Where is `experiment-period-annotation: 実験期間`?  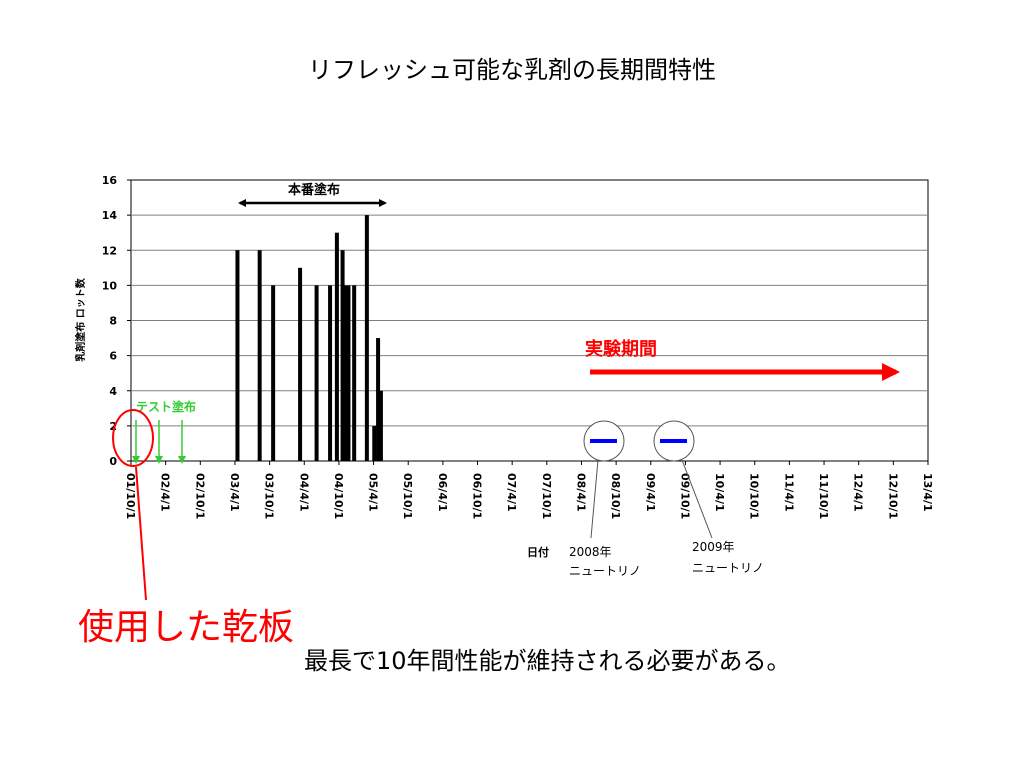 experiment-period-annotation: 実験期間 is located at coordinates (742, 359).